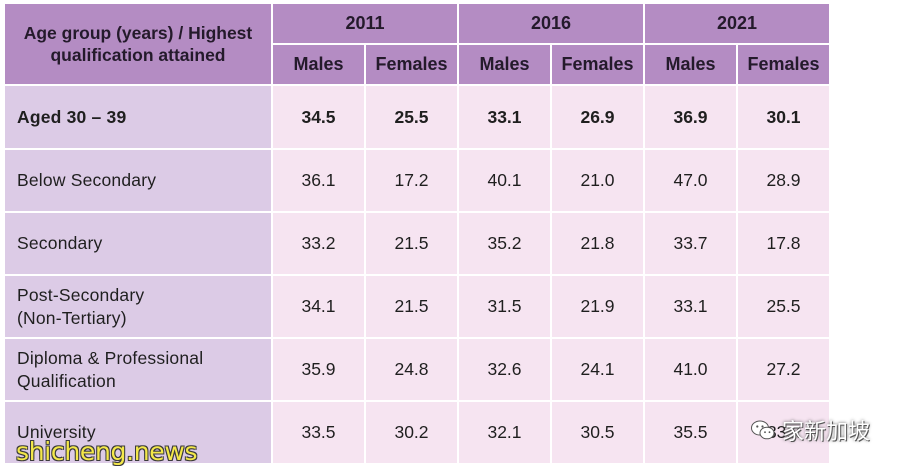  Describe the element at coordinates (138, 369) in the screenshot. I see `row-label: Diploma & Professional Qualification` at that location.